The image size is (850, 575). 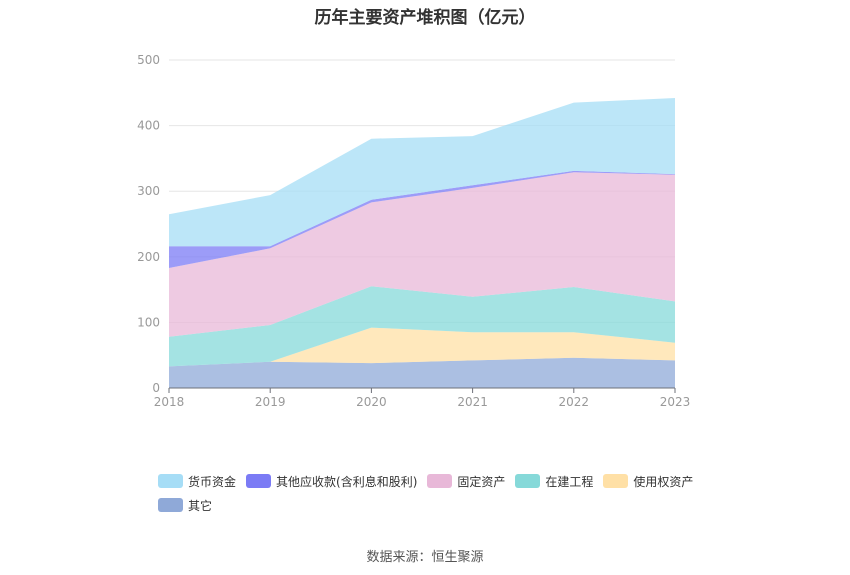 What do you see at coordinates (200, 505) in the screenshot?
I see `legend-label: 其它` at bounding box center [200, 505].